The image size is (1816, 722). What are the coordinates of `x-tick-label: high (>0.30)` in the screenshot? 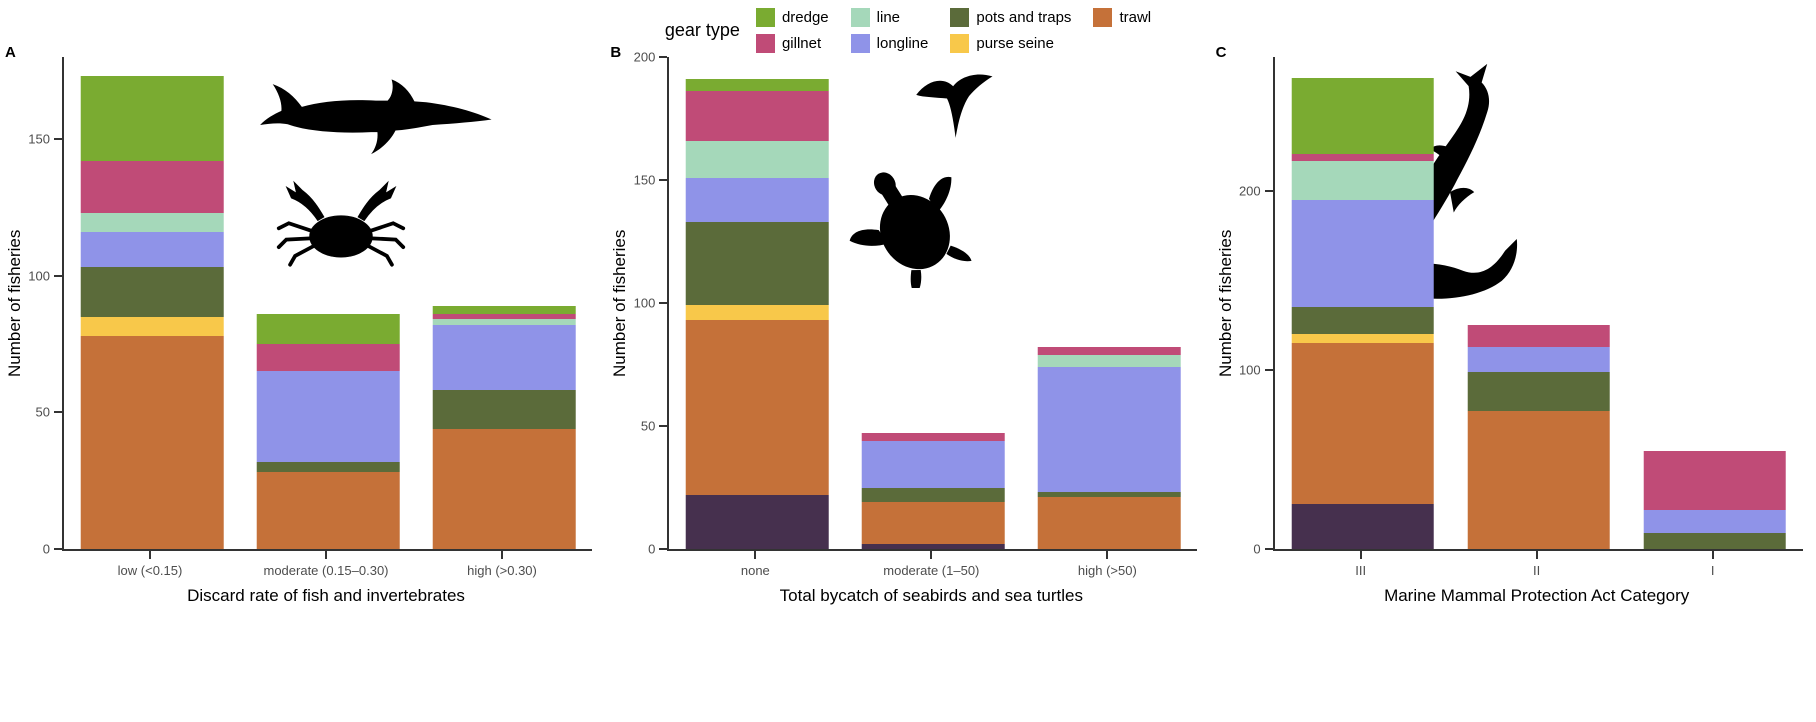 It's located at (502, 570).